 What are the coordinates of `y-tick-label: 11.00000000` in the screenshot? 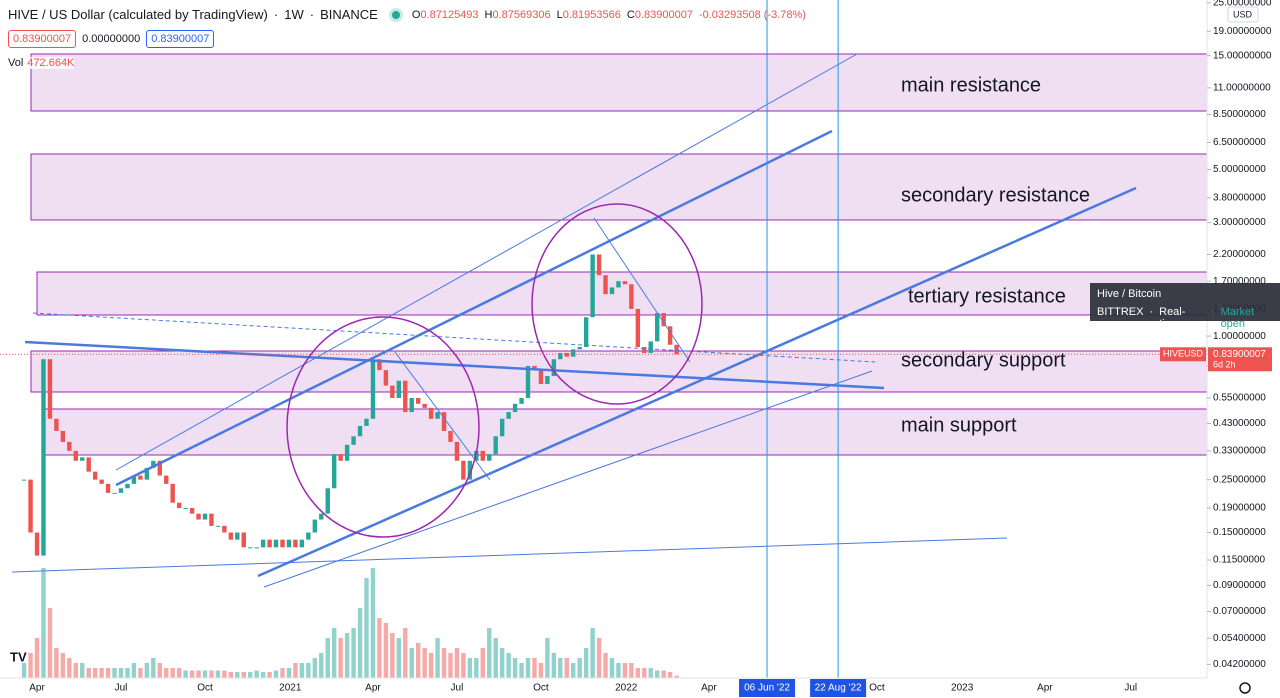 It's located at (1242, 87).